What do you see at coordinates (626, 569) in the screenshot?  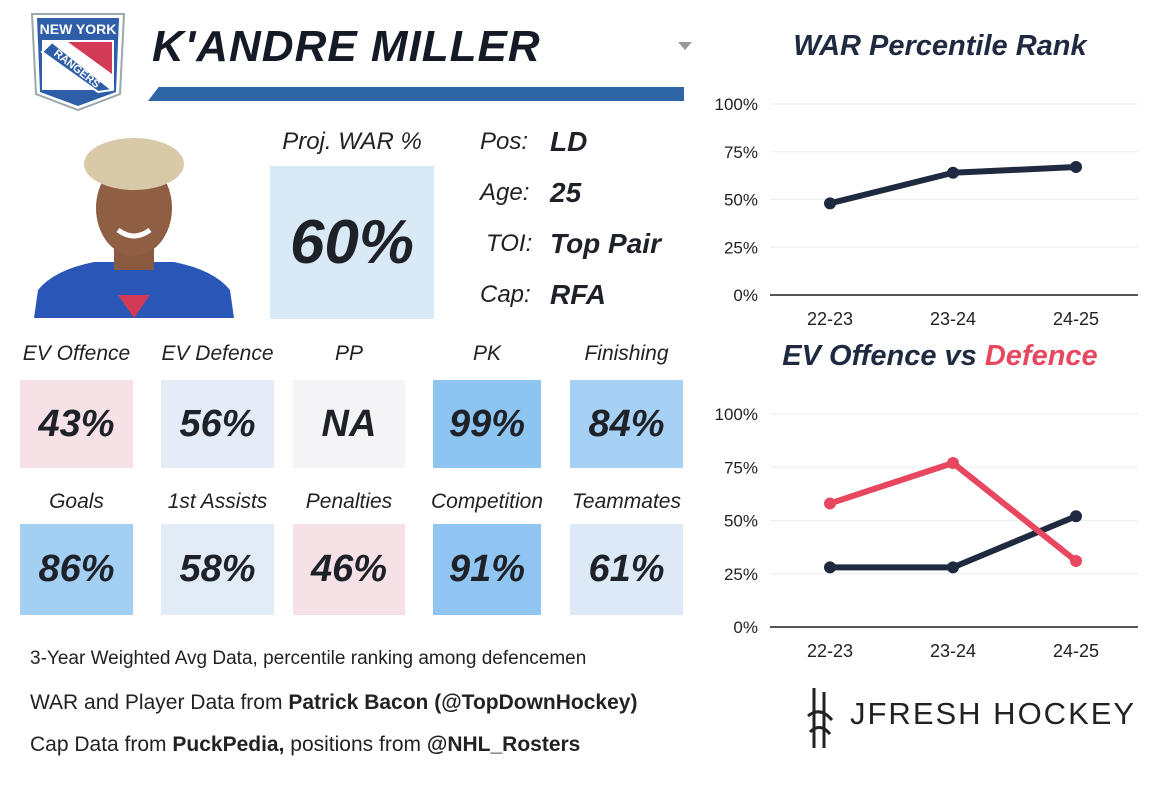 I see `tile-value-teammates: 61%` at bounding box center [626, 569].